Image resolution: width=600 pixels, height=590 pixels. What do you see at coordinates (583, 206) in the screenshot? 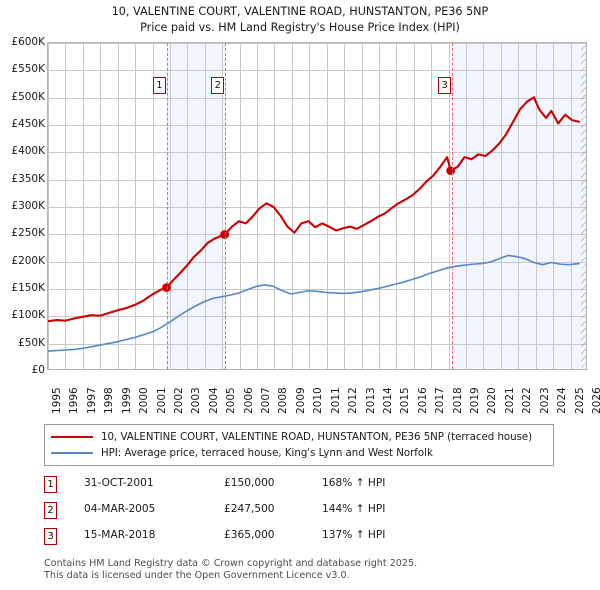
I see `chart-hatched-region` at bounding box center [583, 206].